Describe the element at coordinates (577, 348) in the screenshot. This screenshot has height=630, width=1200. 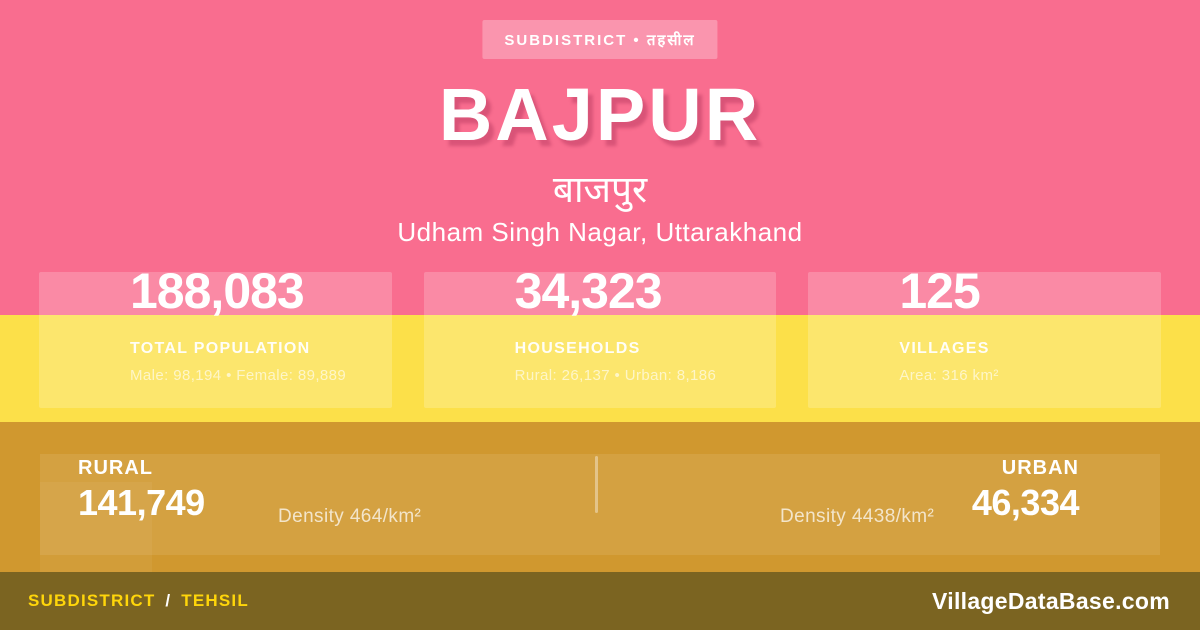
I see `households-label: HOUSEHOLDS` at that location.